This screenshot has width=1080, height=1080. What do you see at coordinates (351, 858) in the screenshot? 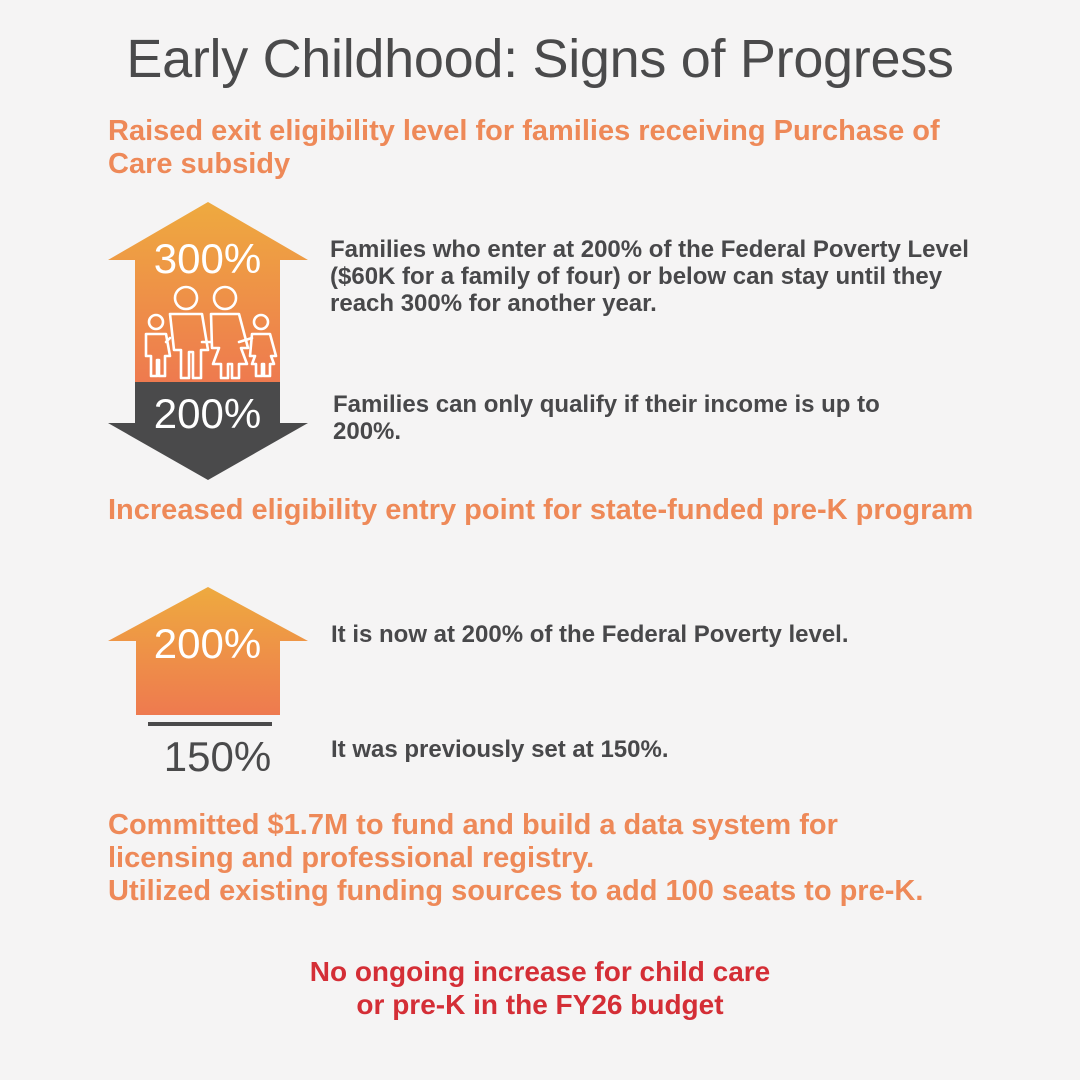
I see `funding-line-2: licensing and professional registry.` at bounding box center [351, 858].